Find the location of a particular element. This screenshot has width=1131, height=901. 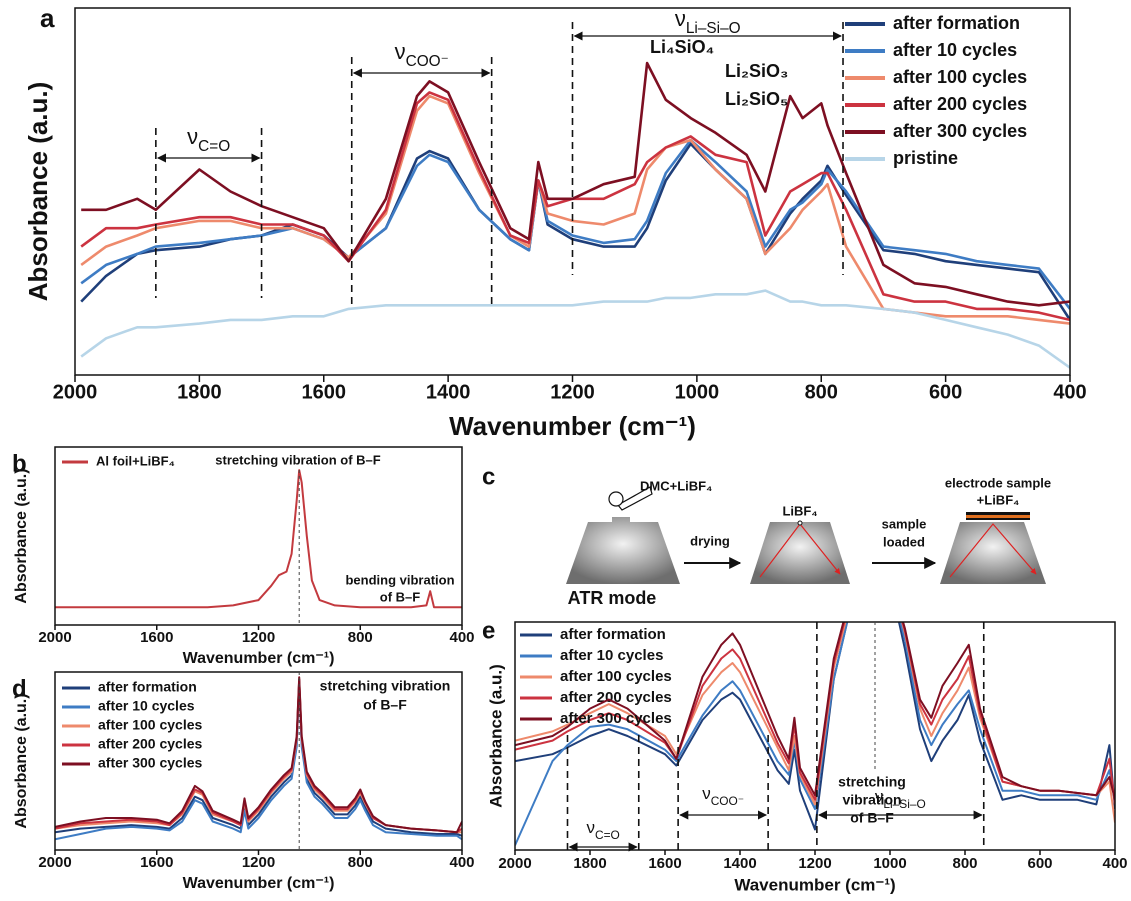

sample-label: electrode sample is located at coordinates (998, 482).